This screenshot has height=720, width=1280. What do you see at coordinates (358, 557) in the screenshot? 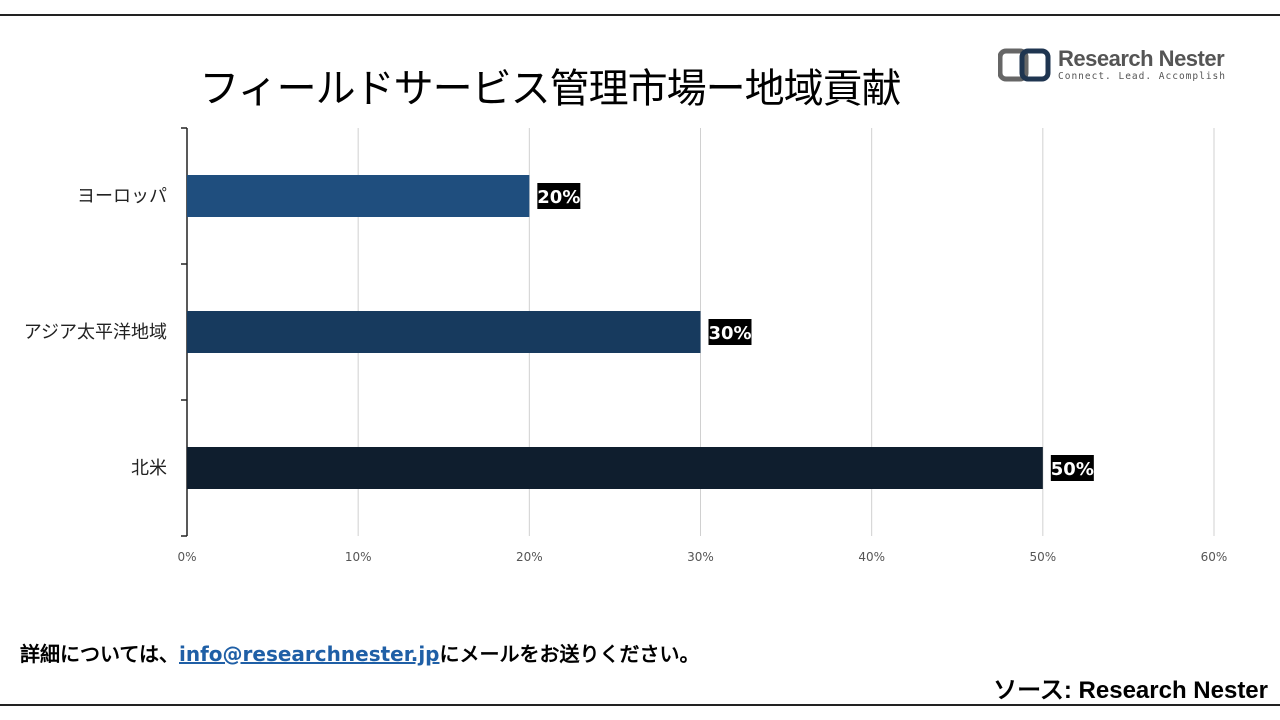
I see `x-tick-label: 10%` at bounding box center [358, 557].